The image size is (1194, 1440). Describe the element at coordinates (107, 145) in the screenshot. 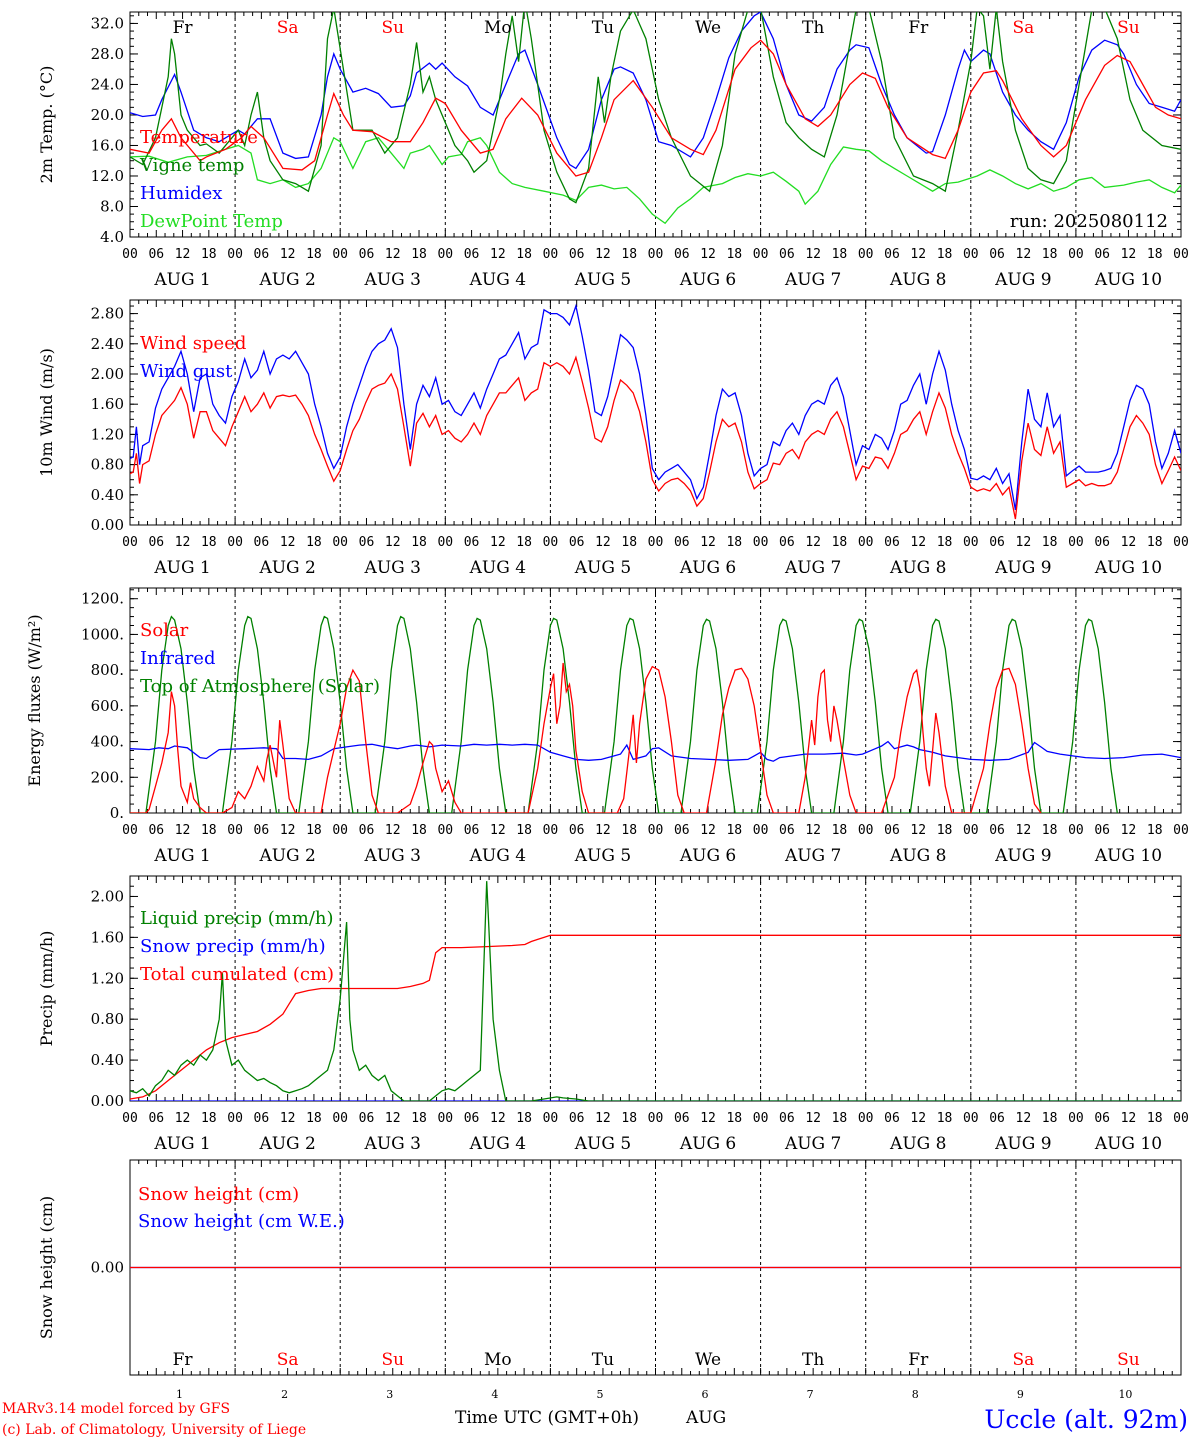

I see `y-tick-label: 16.0` at that location.